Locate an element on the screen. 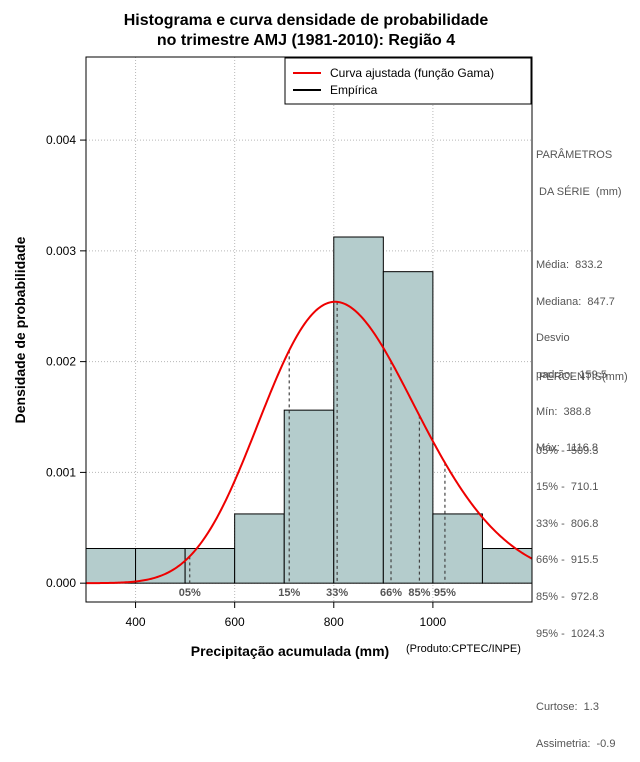  percentile-05: 05% - 509.3 is located at coordinates (567, 450).